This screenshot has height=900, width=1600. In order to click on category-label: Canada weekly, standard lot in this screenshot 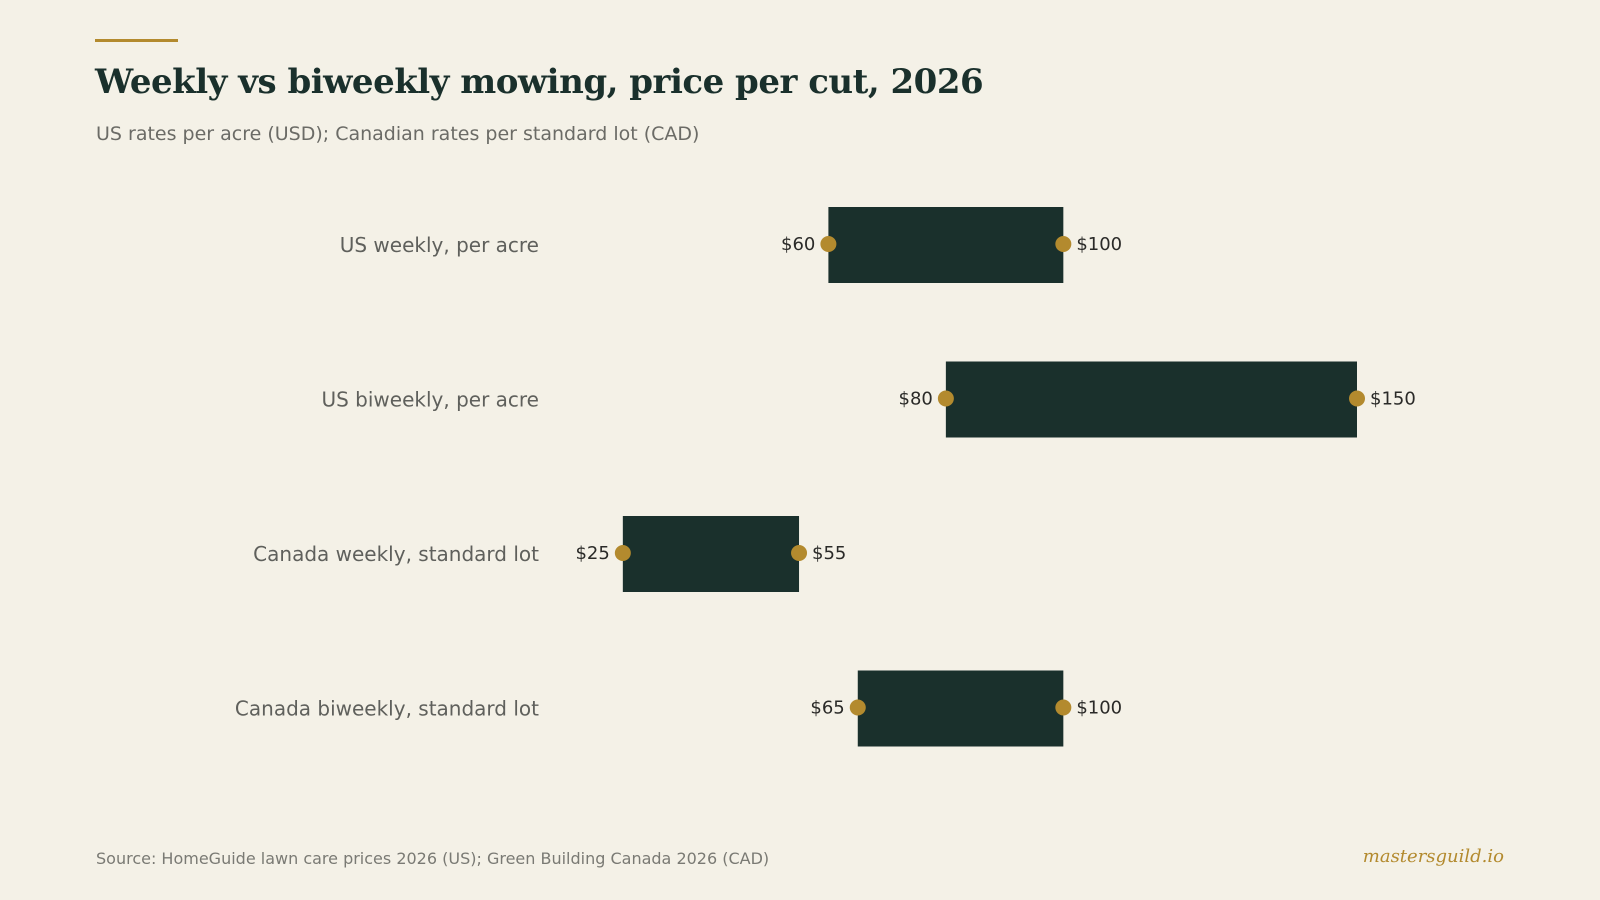, I will do `click(396, 554)`.